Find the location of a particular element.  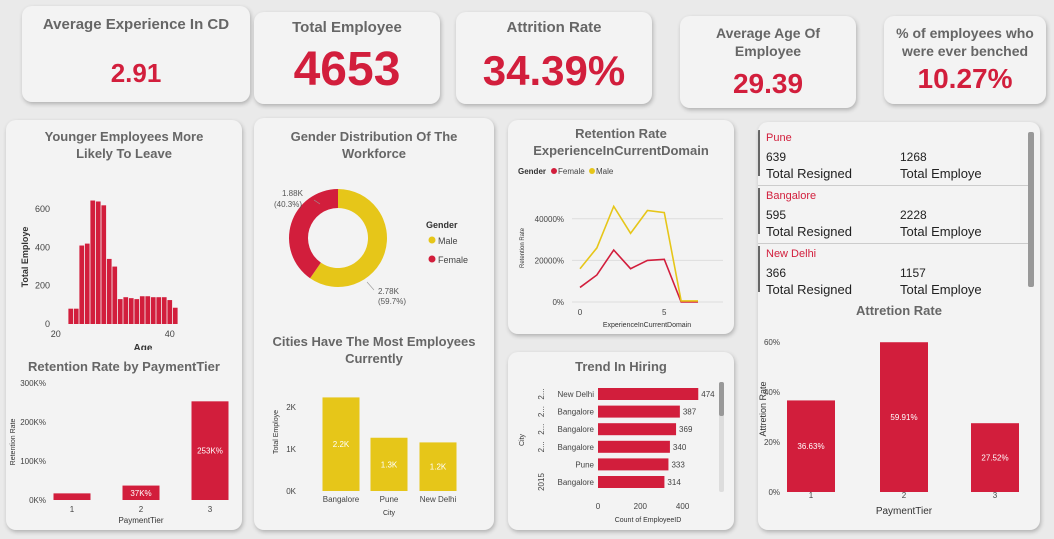

donut-slice-female is located at coordinates (313, 234).